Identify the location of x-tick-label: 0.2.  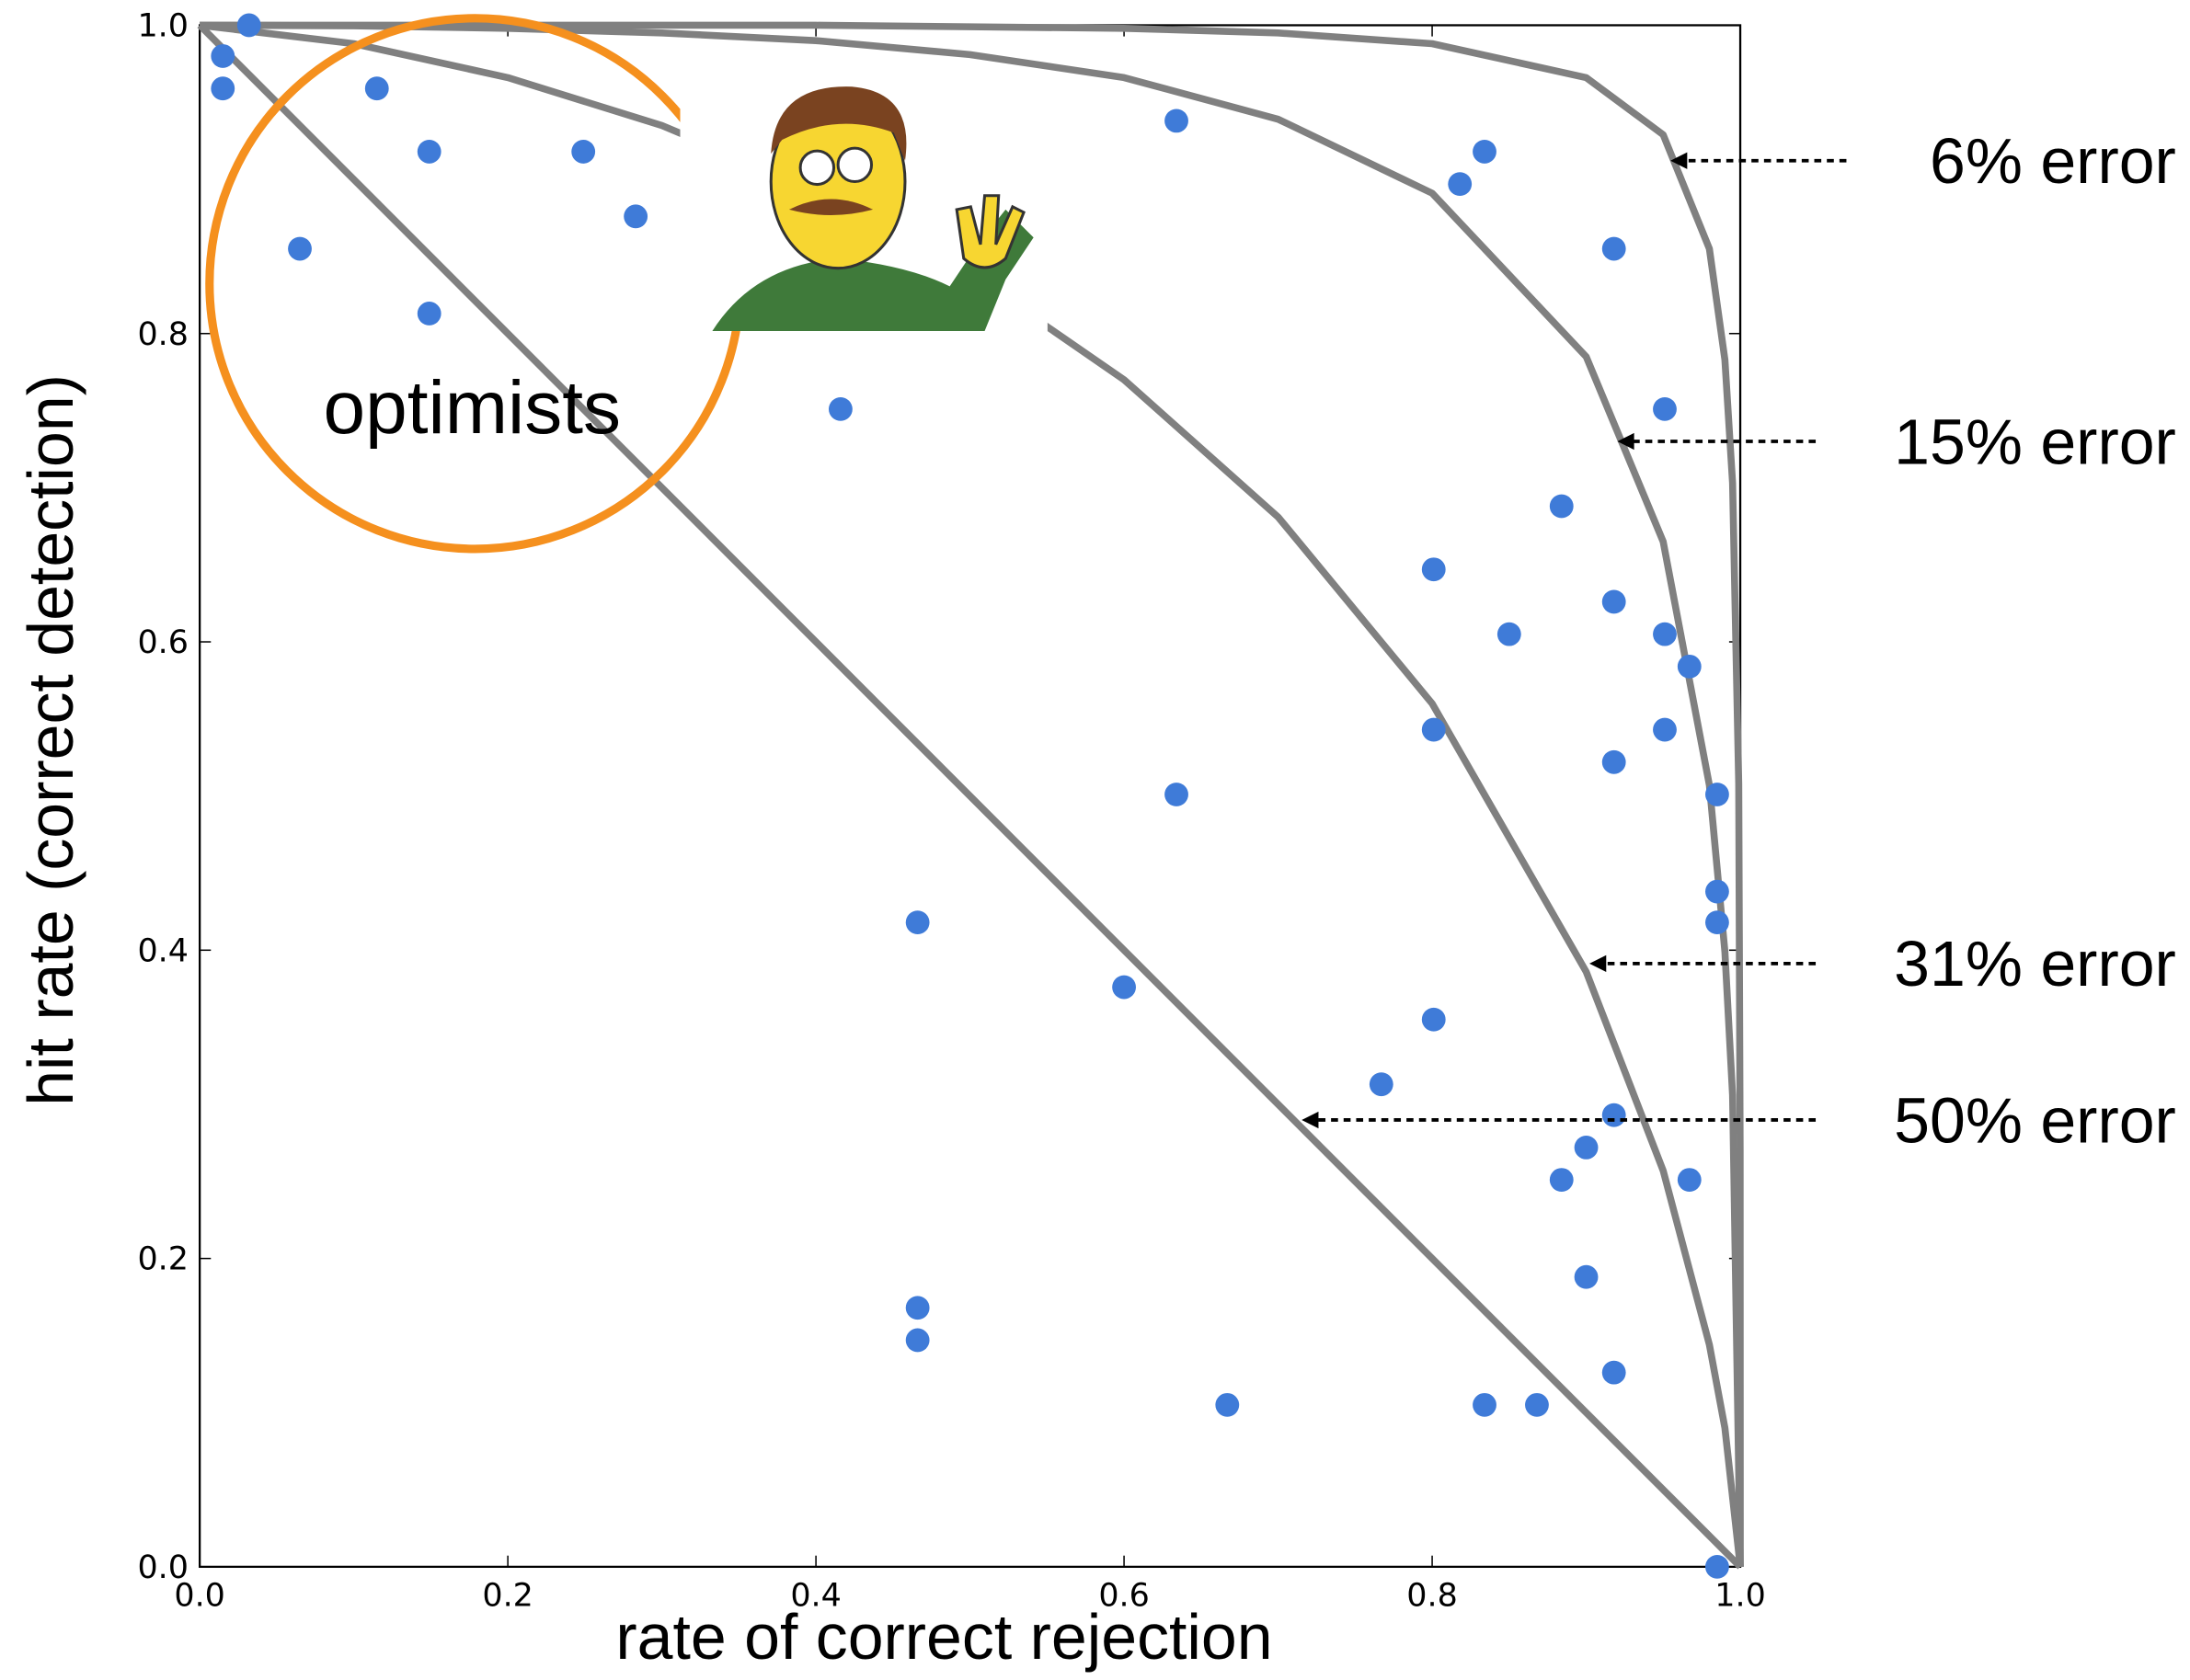
(508, 1595).